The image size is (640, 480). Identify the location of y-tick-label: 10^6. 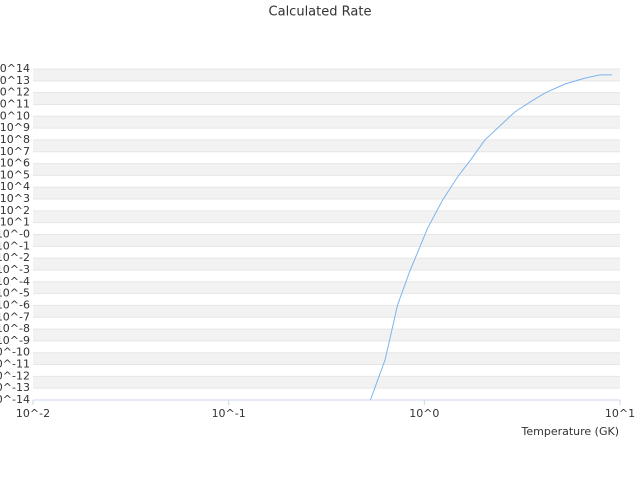
(15, 163).